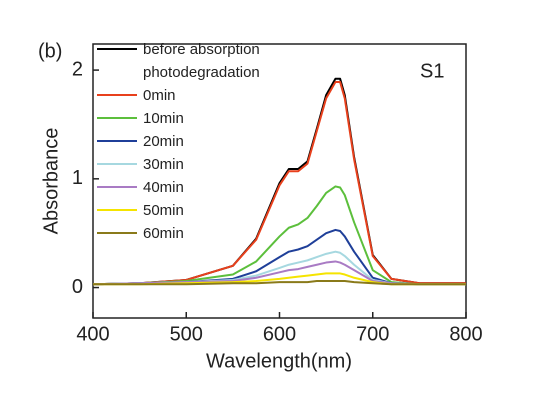  I want to click on y-axis-label: Absorbance, so click(51, 181).